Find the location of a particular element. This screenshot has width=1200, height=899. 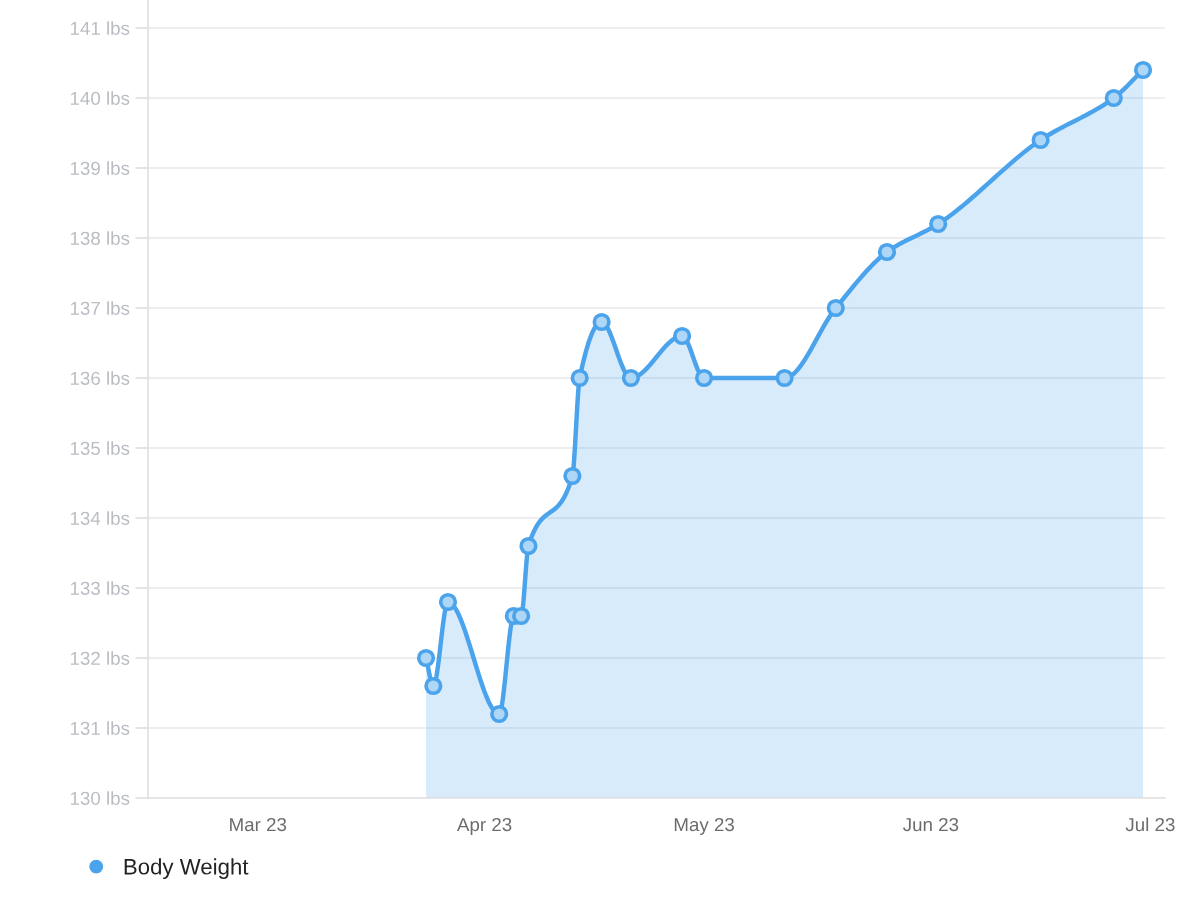

x-tick-label: Jun 23 is located at coordinates (931, 824).